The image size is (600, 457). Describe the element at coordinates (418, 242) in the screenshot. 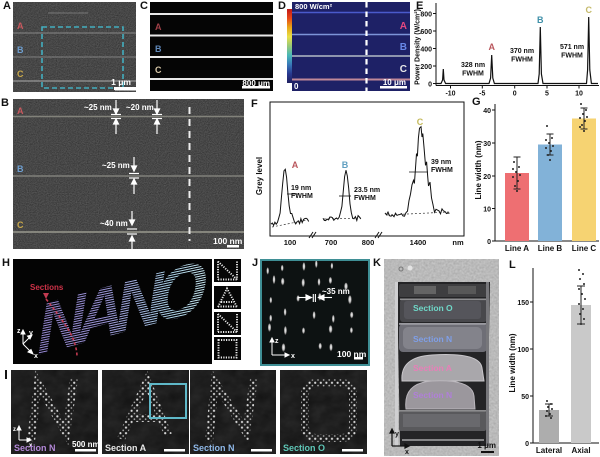

I see `svg-text: 1400` at that location.